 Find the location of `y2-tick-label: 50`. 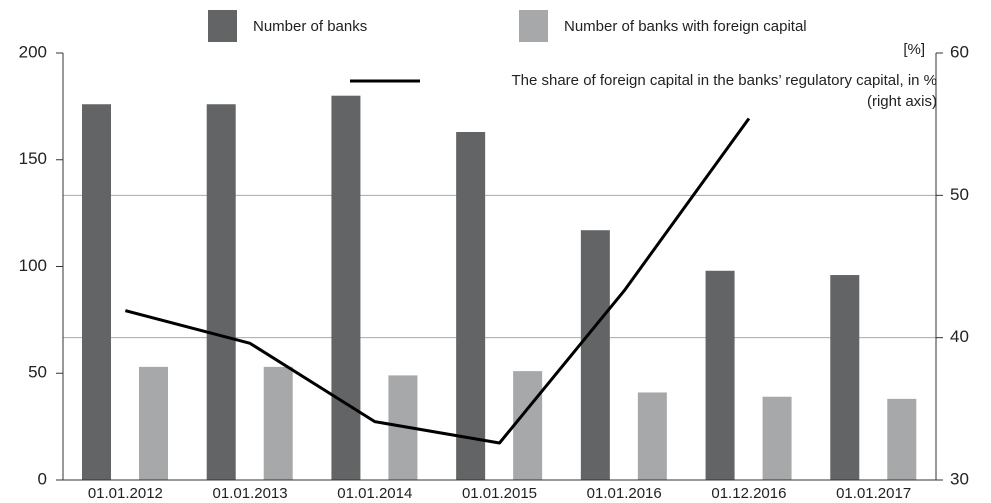

y2-tick-label: 50 is located at coordinates (959, 194).